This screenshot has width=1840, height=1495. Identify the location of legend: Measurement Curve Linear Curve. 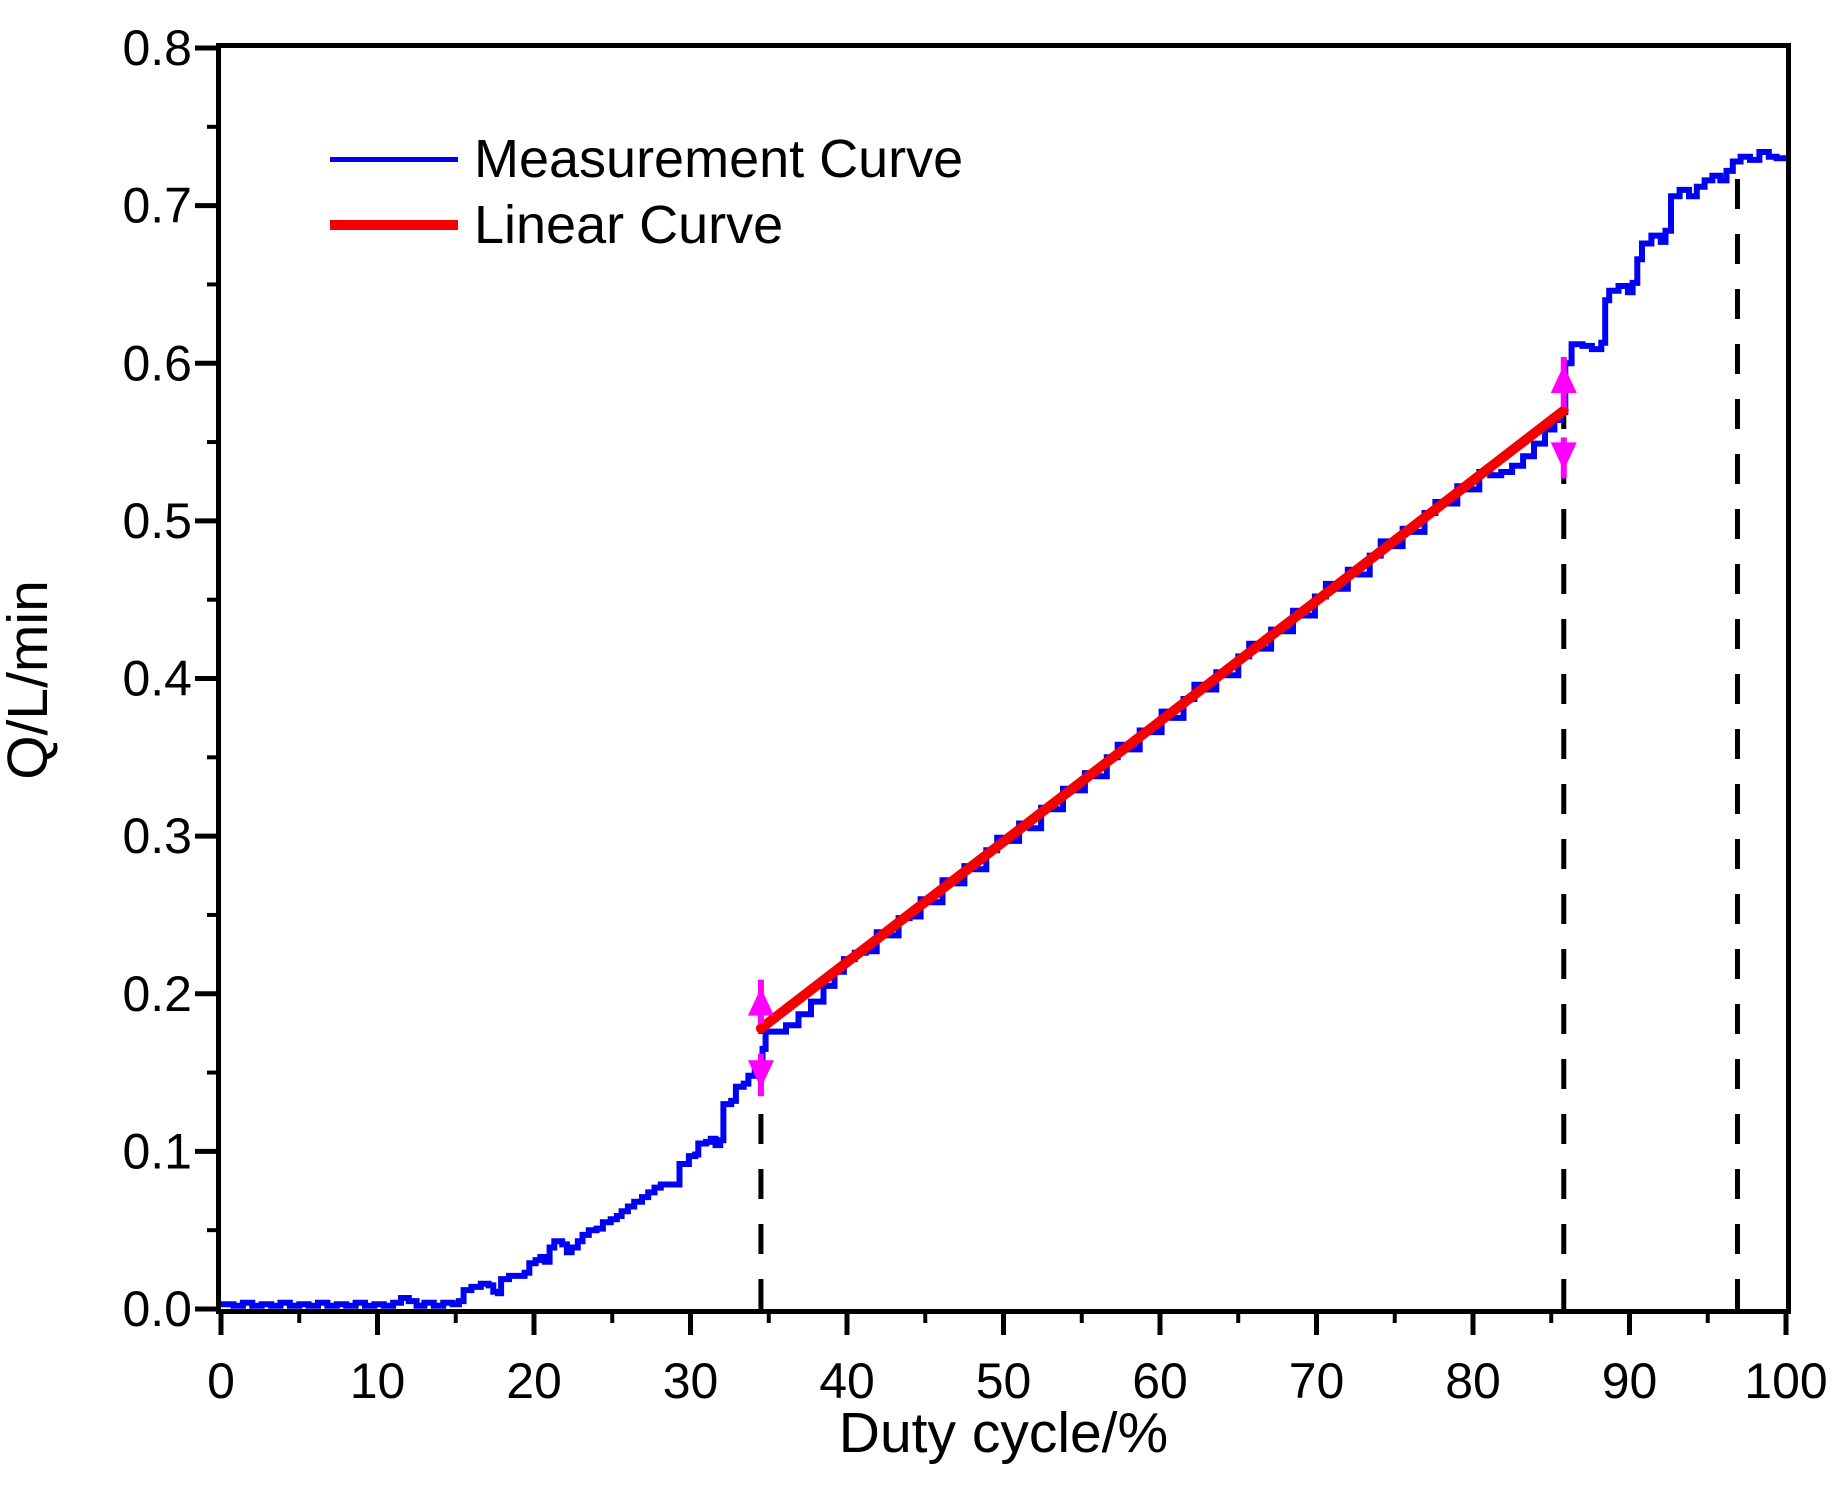
(646, 192).